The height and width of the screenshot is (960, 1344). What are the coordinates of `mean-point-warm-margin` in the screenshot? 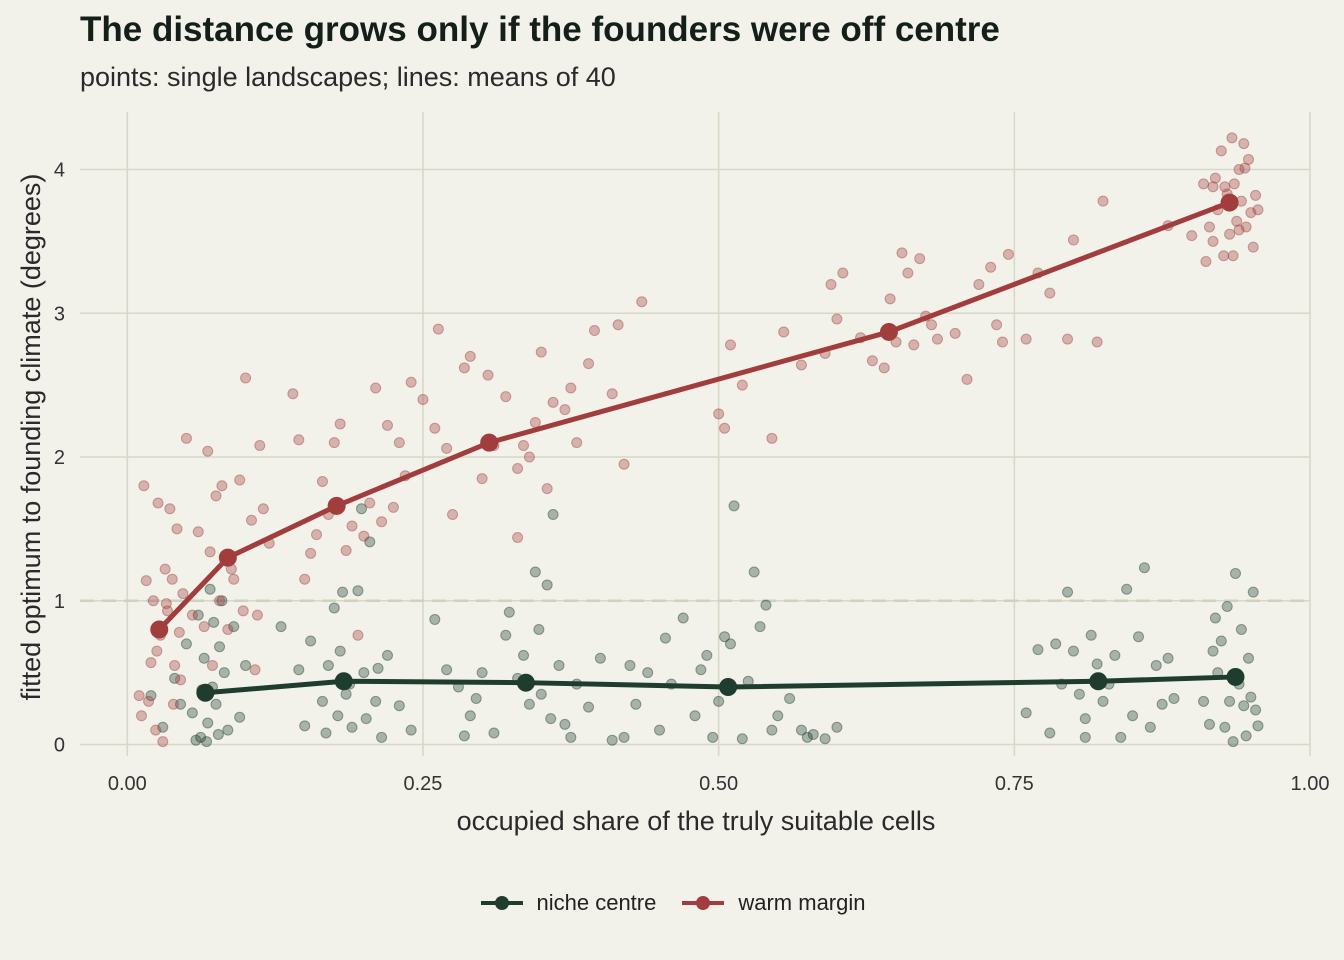 It's located at (489, 442).